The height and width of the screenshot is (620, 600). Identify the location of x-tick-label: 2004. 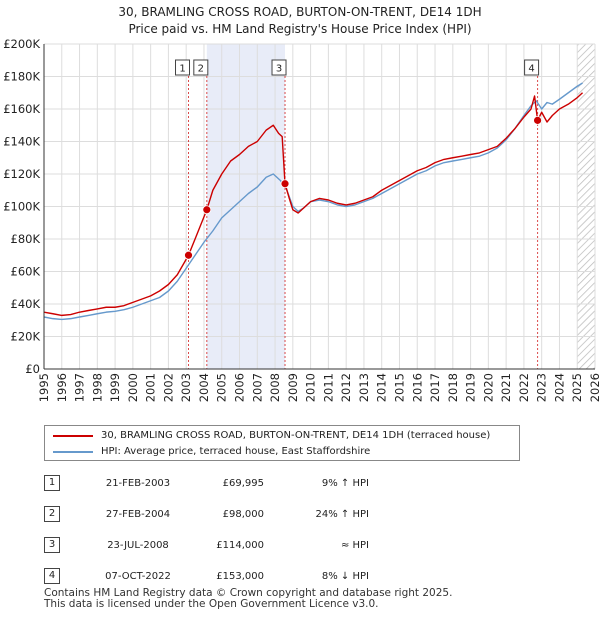
(204, 387).